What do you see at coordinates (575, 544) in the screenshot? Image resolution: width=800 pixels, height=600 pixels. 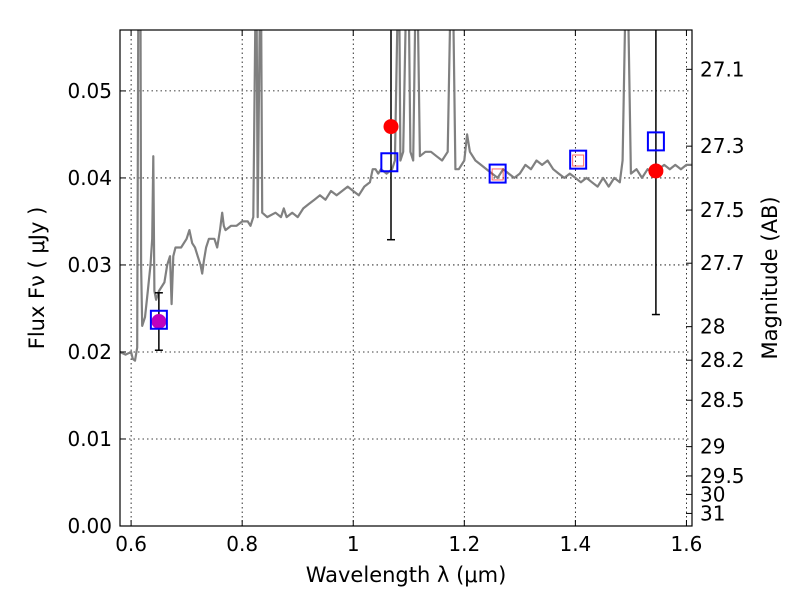 I see `x-tick-label: 1.4` at bounding box center [575, 544].